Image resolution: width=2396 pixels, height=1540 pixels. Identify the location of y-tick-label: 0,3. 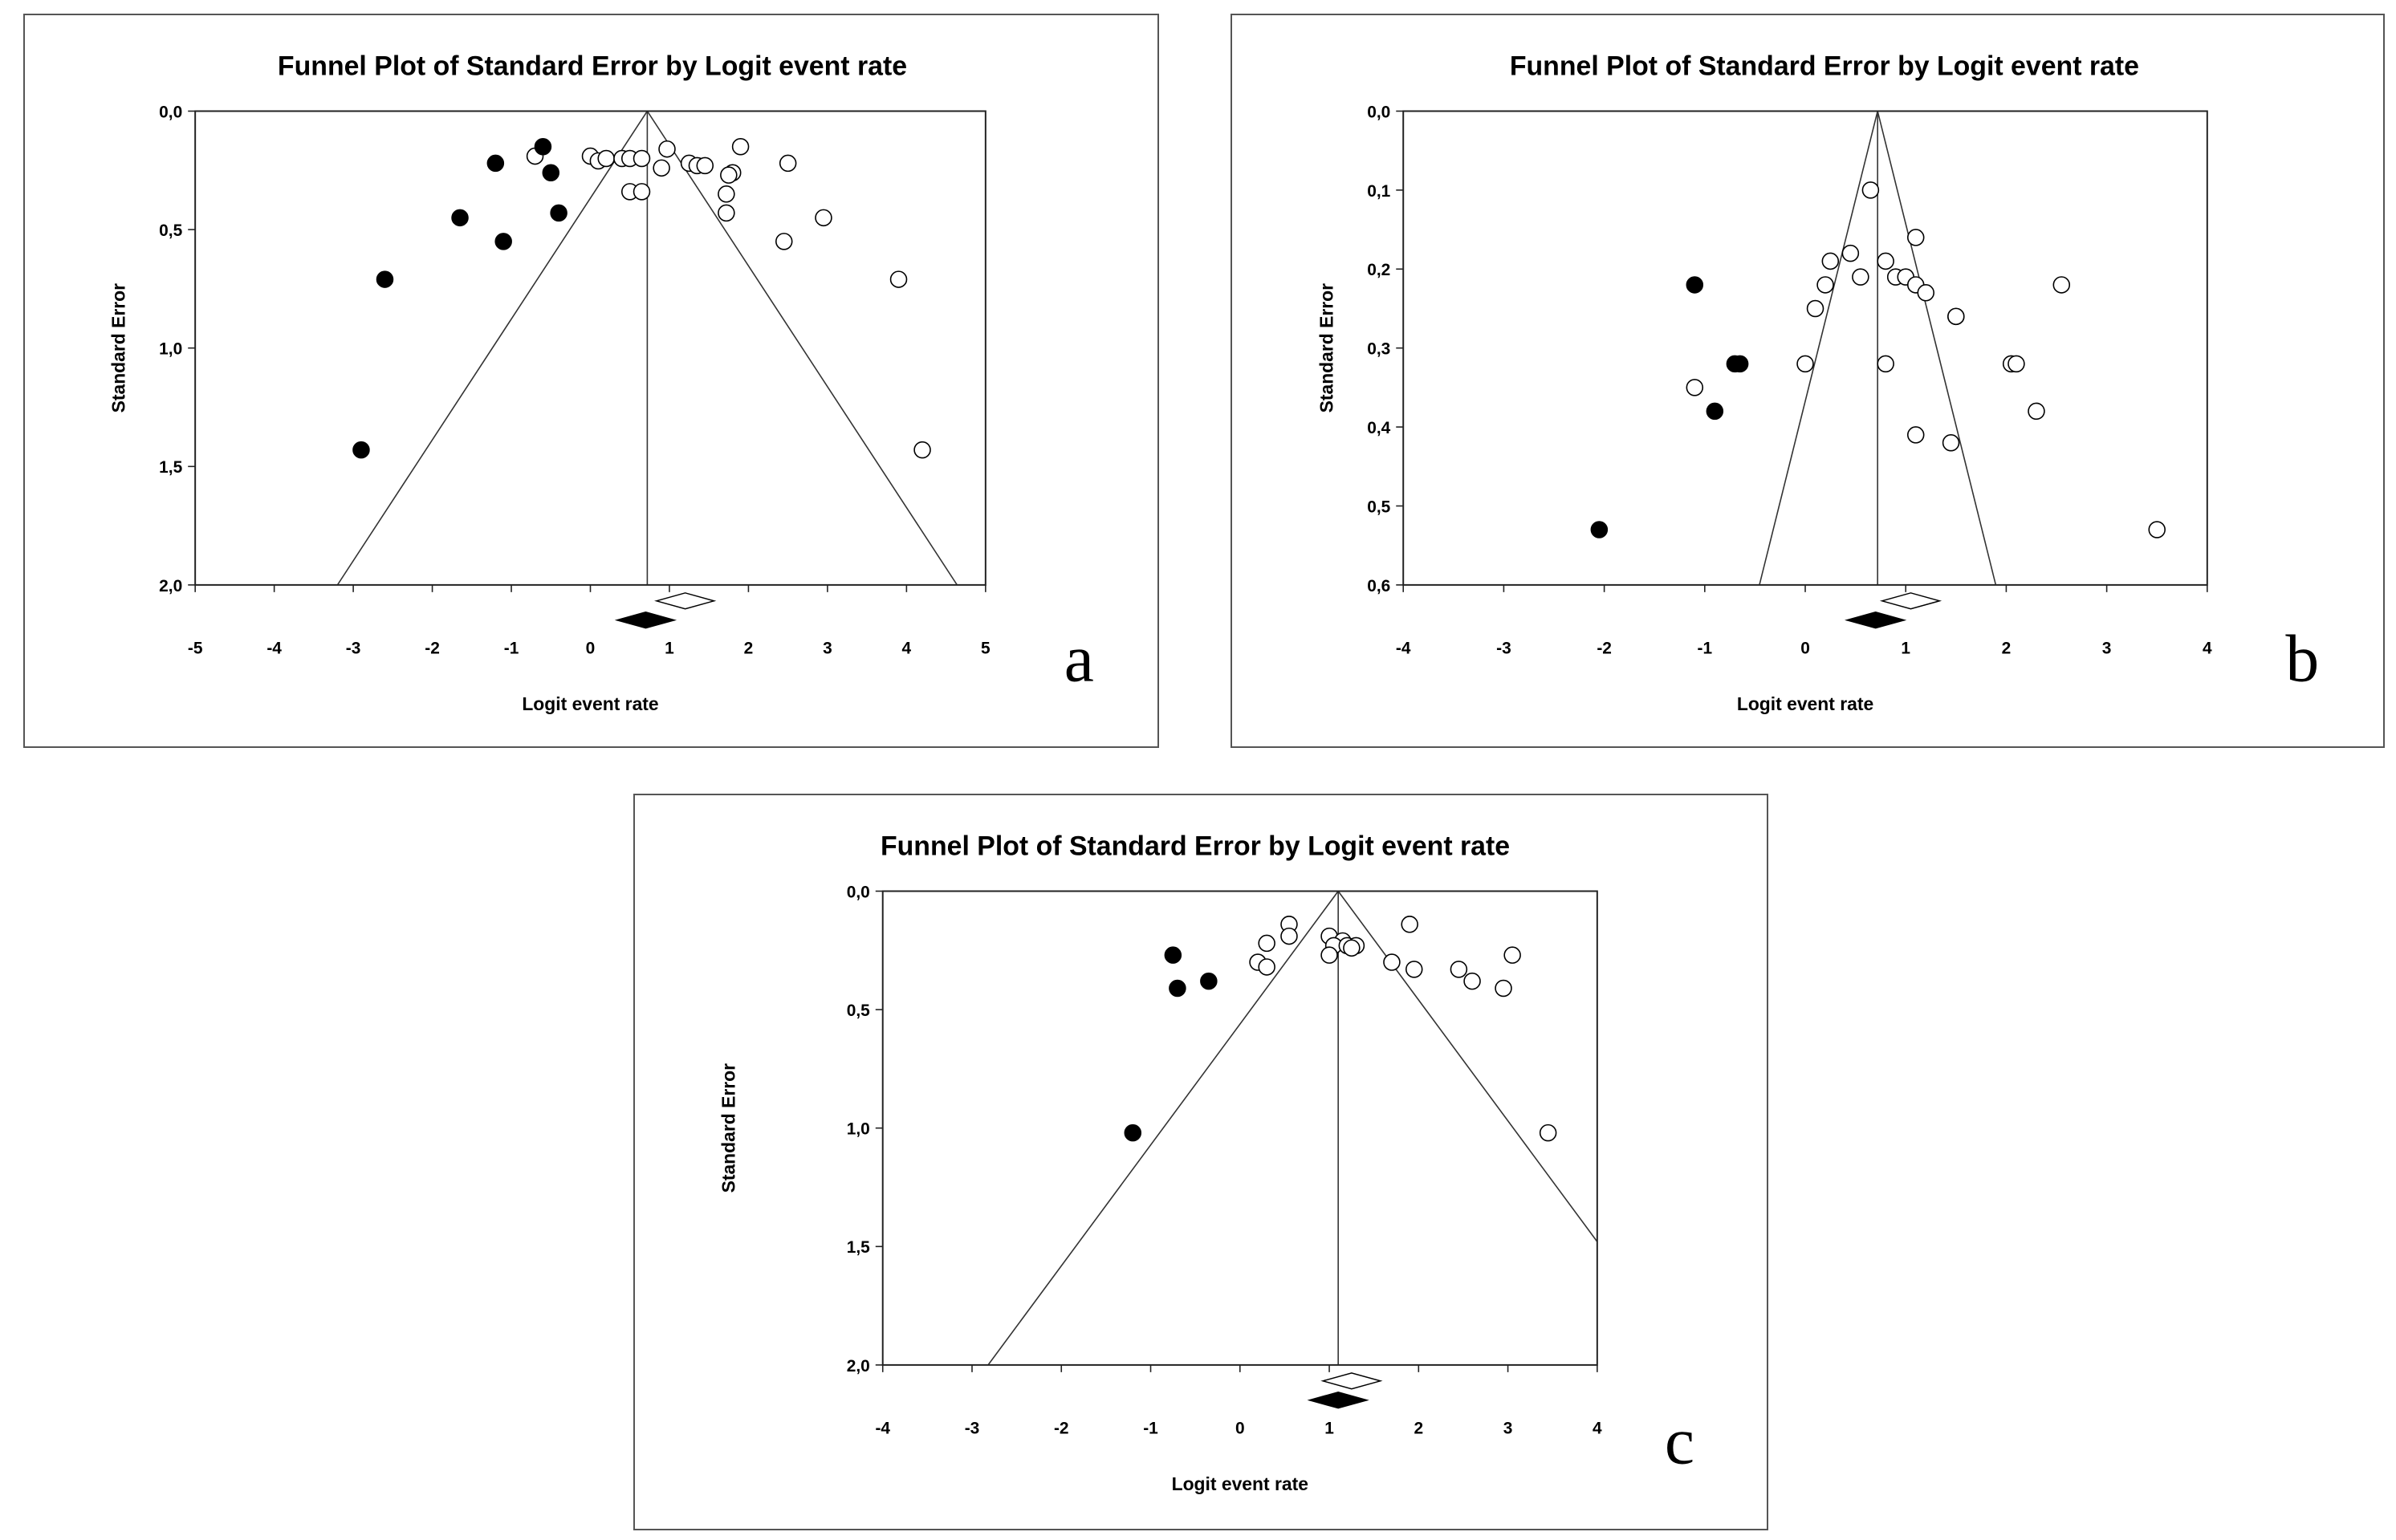
(1378, 350).